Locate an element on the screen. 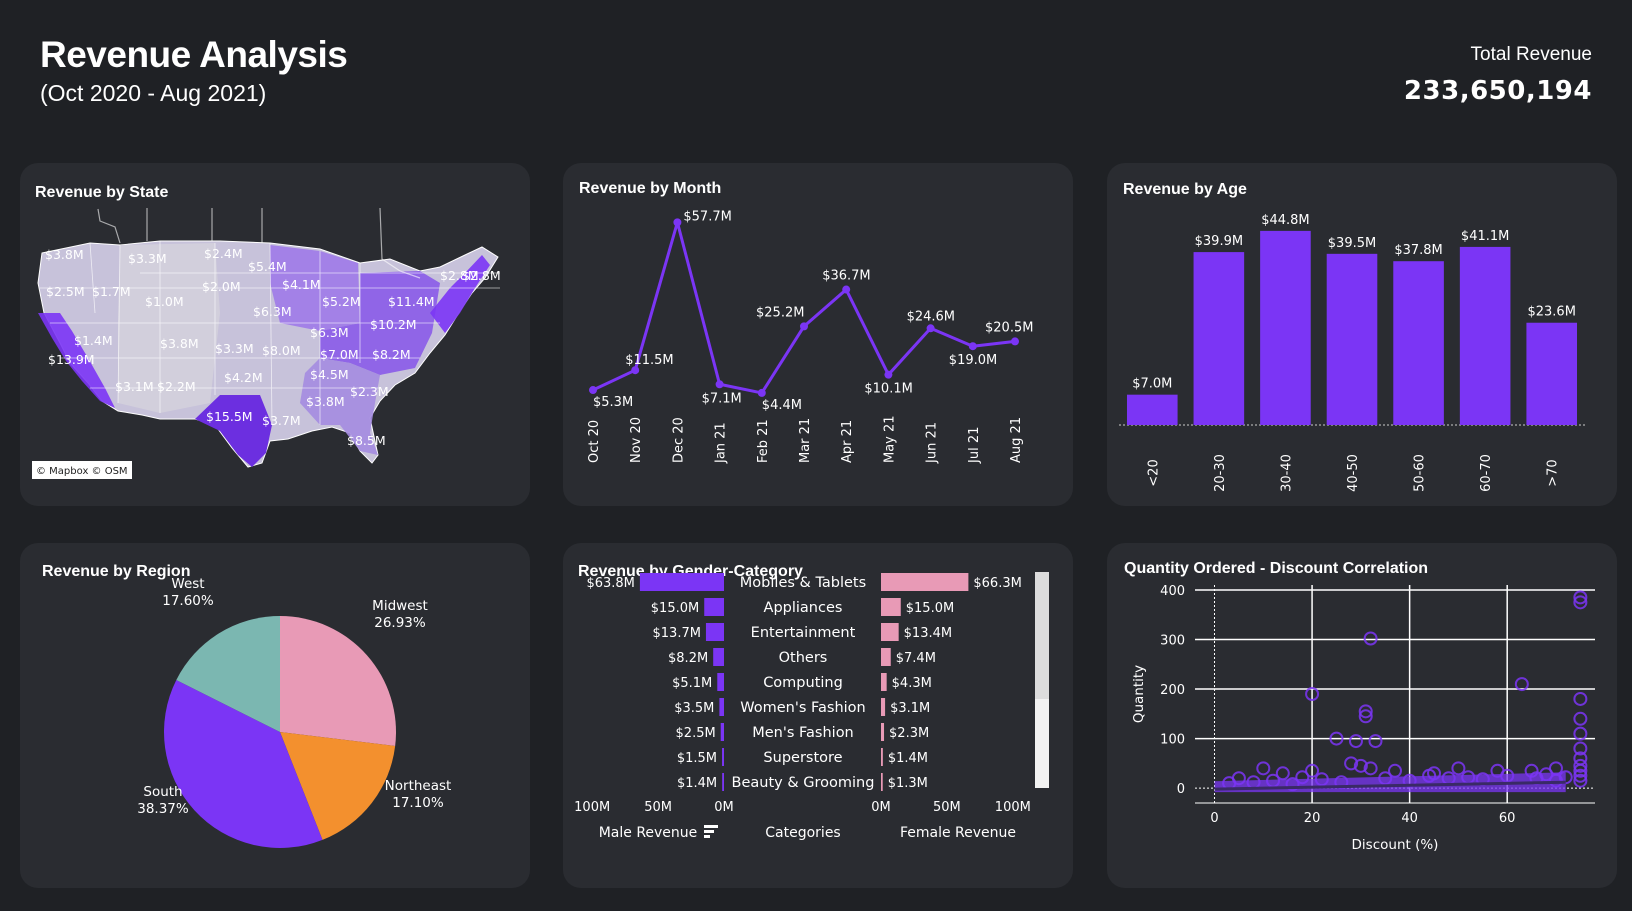 This screenshot has height=911, width=1632. map-state-label: $4.5M is located at coordinates (329, 374).